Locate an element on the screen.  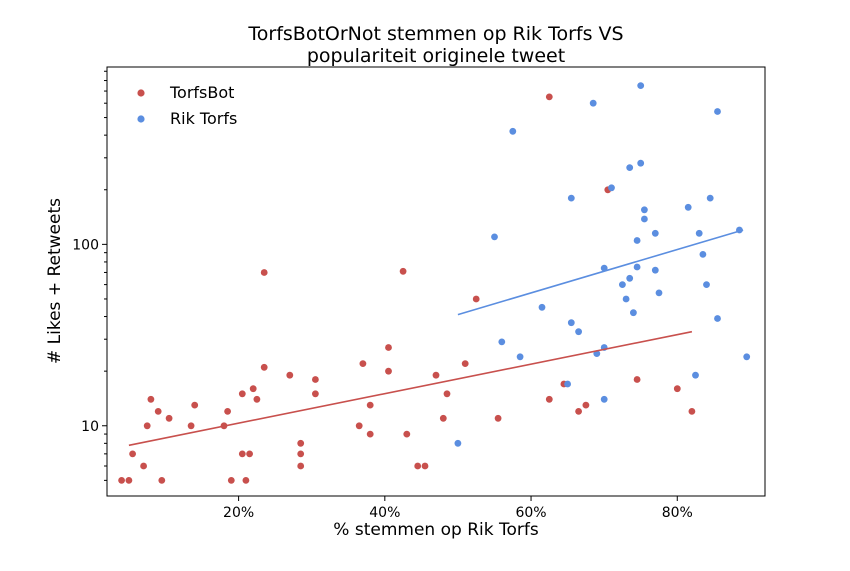
chart-title-line-1: TorfsBotOrNot stemmen op Rik Torfs VS is located at coordinates (435, 34).